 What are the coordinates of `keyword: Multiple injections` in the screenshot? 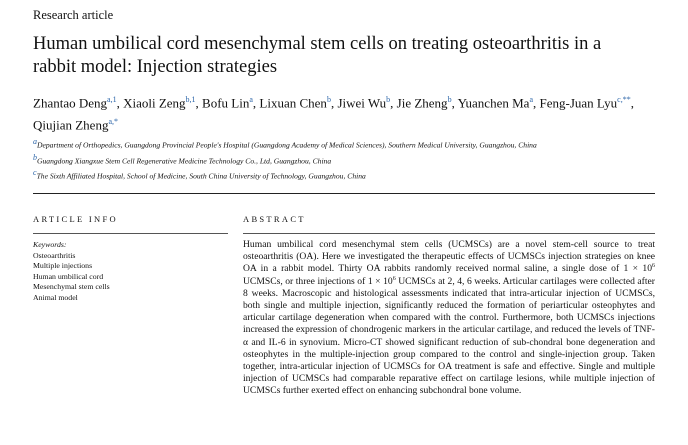 It's located at (63, 265).